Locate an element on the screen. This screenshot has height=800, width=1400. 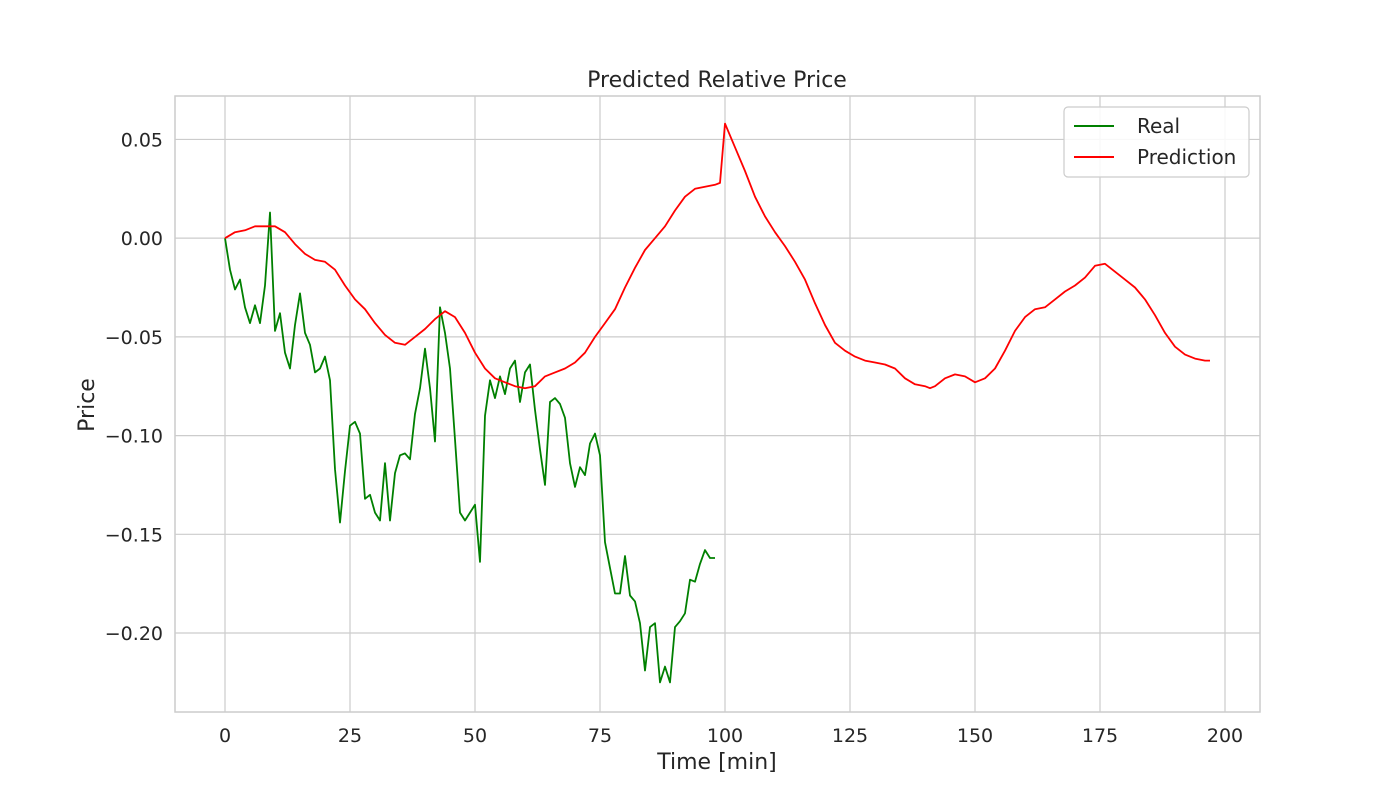
legend-label: Real is located at coordinates (1158, 126).